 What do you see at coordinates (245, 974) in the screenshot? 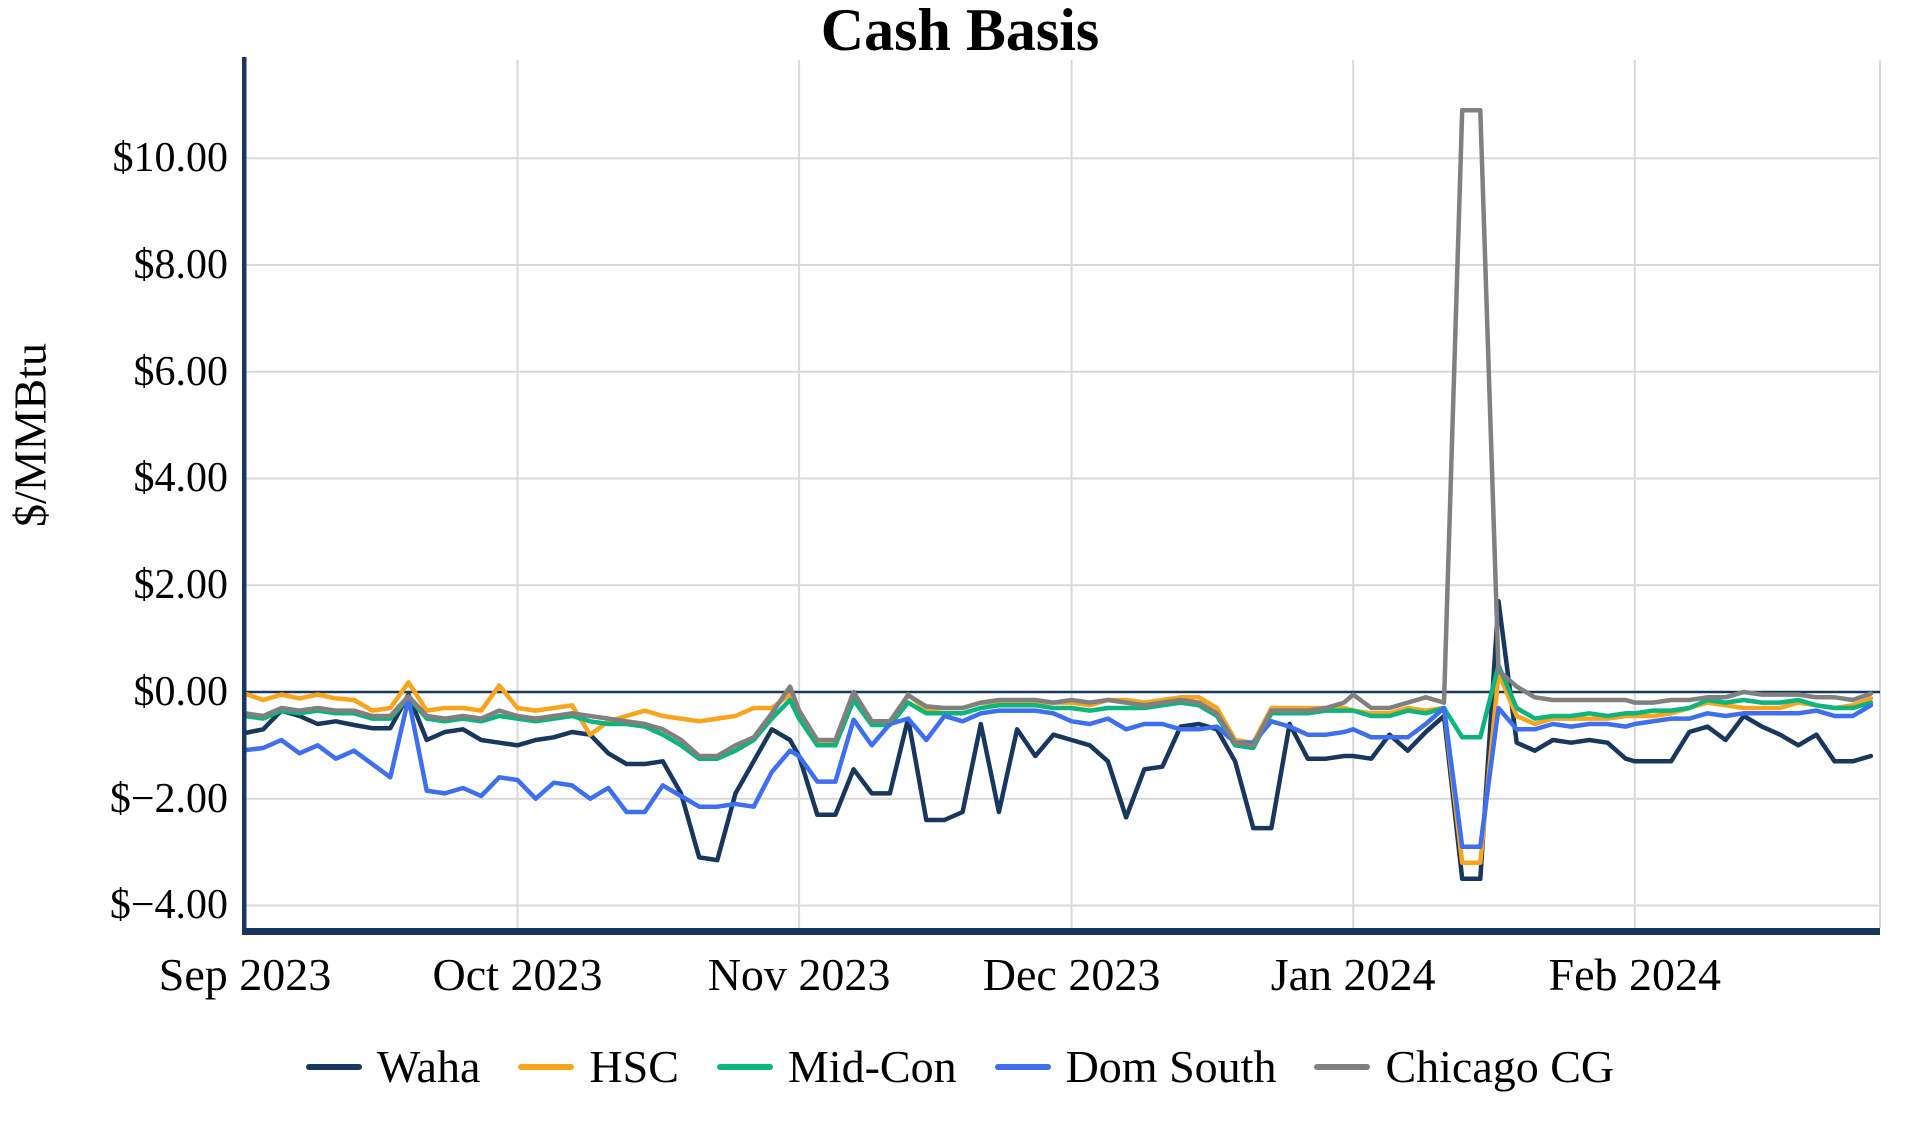
I see `x-tick-label: Sep 2023` at bounding box center [245, 974].